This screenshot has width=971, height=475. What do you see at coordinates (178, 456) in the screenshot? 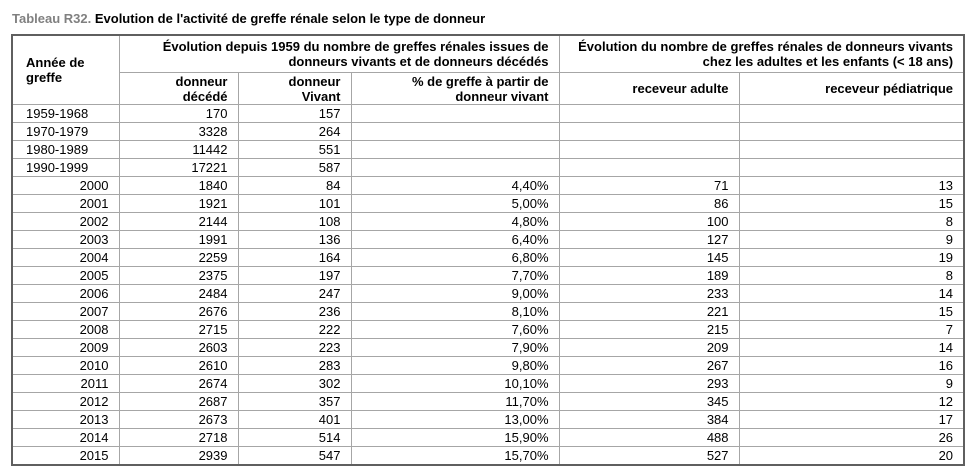
I see `value-cell: 2939` at bounding box center [178, 456].